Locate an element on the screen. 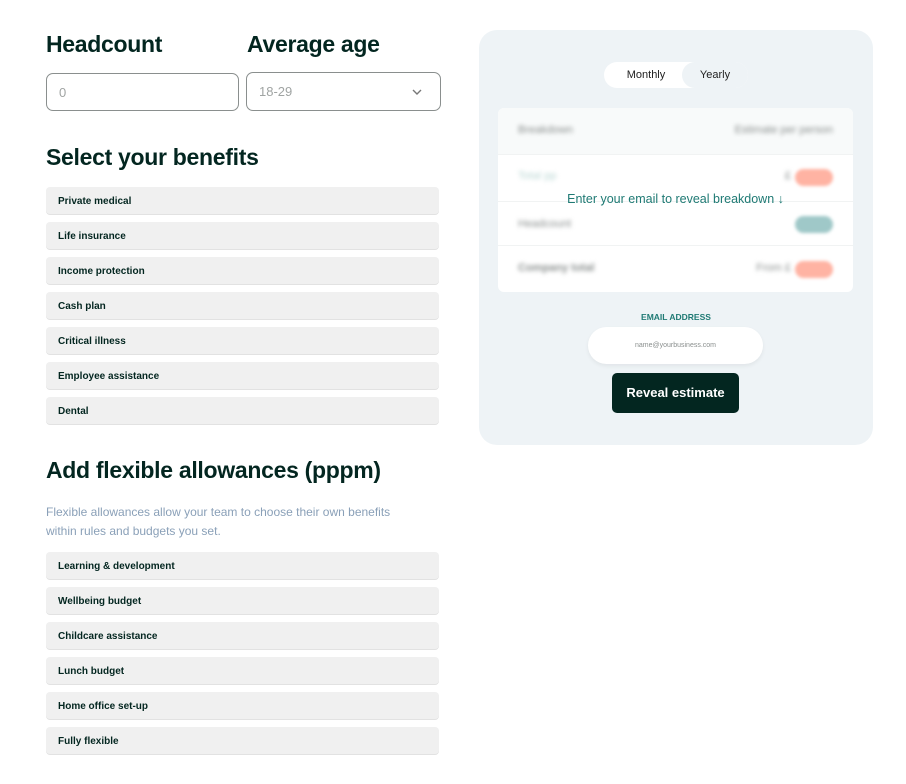 This screenshot has width=906, height=784. allowance-option: Lunch budget is located at coordinates (242, 670).